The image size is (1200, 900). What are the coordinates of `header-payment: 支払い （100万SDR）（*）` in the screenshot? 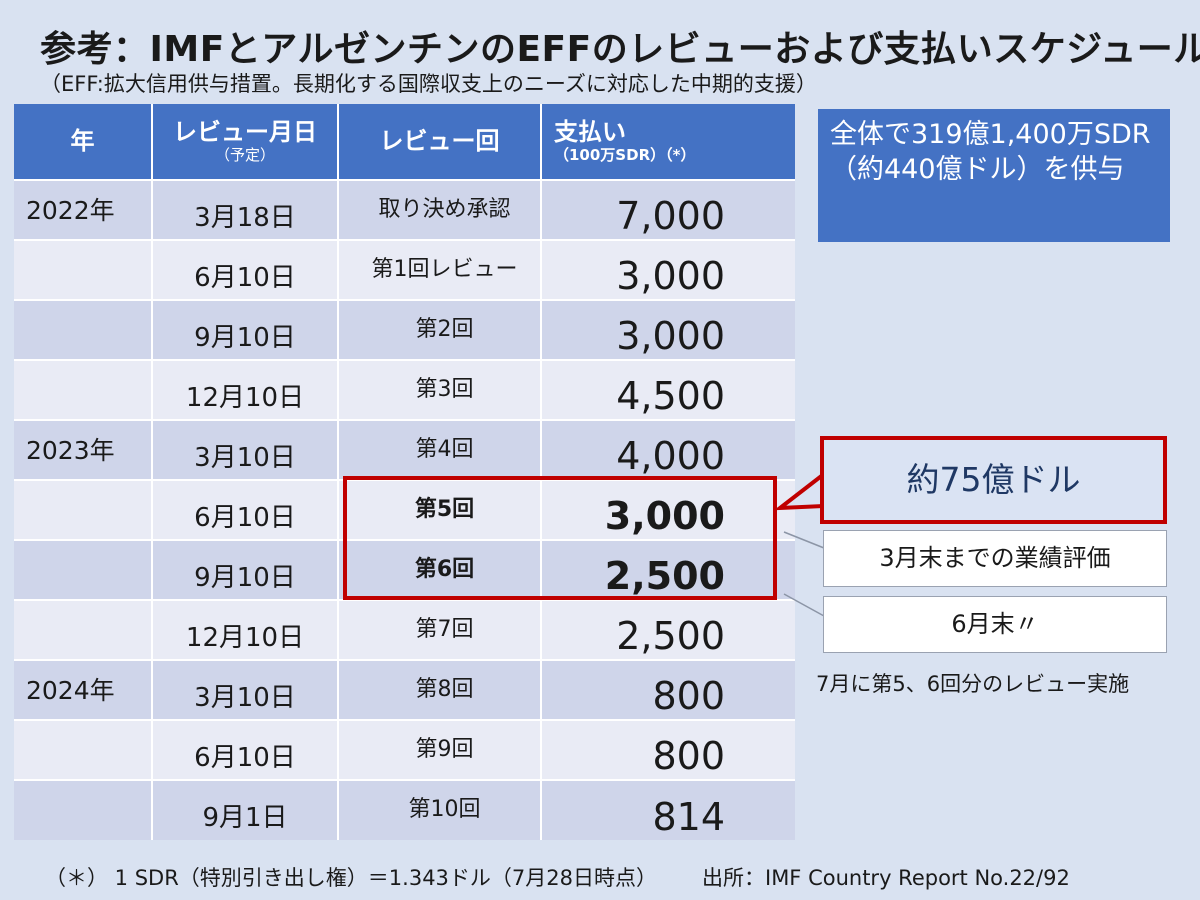 It's located at (668, 142).